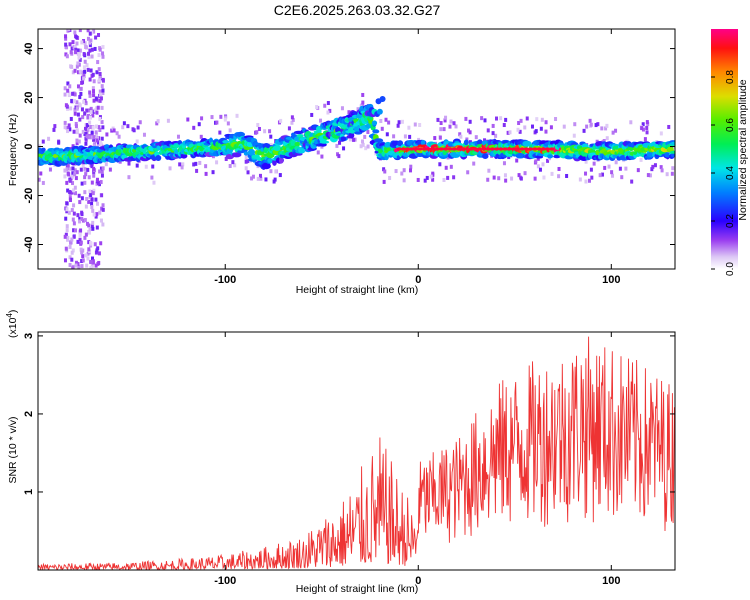  Describe the element at coordinates (730, 269) in the screenshot. I see `colorbar-tick-label: 0.0` at that location.